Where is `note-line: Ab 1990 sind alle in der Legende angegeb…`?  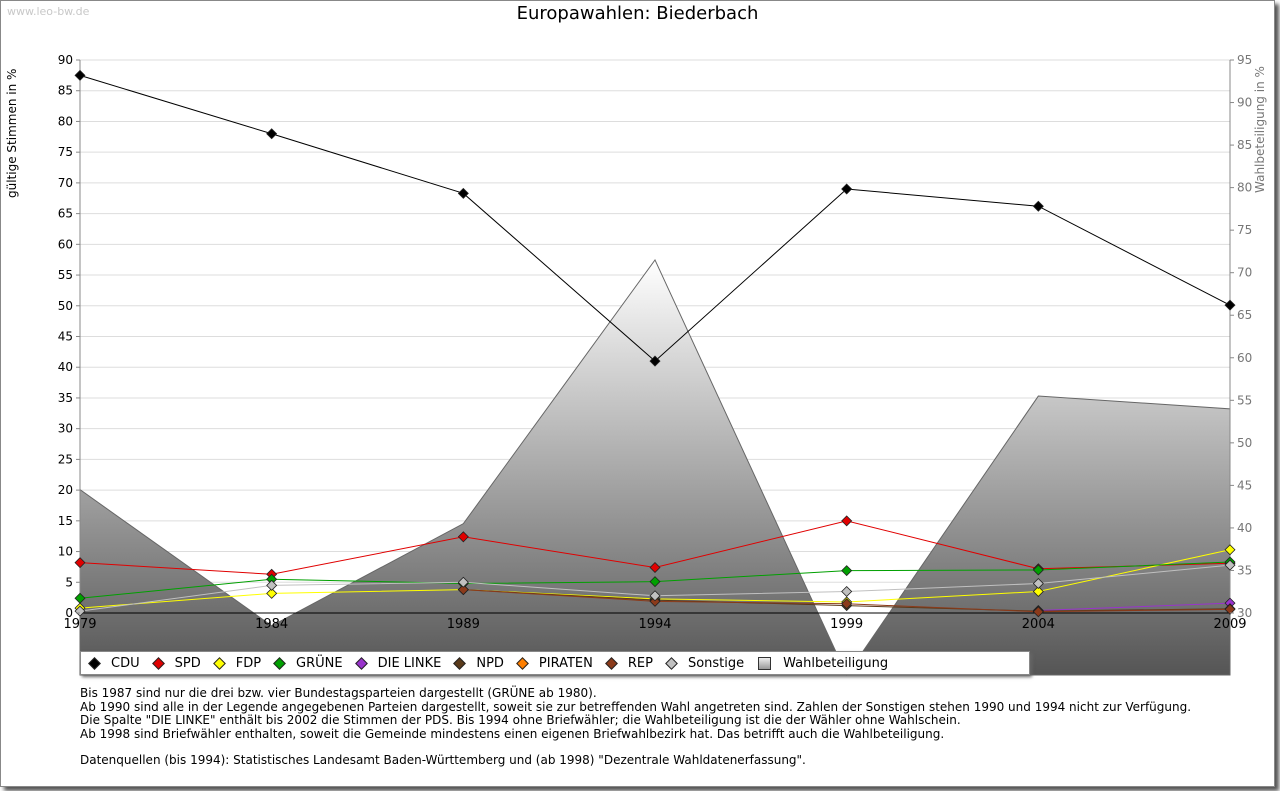 note-line: Ab 1990 sind alle in der Legende angegeb… is located at coordinates (636, 706).